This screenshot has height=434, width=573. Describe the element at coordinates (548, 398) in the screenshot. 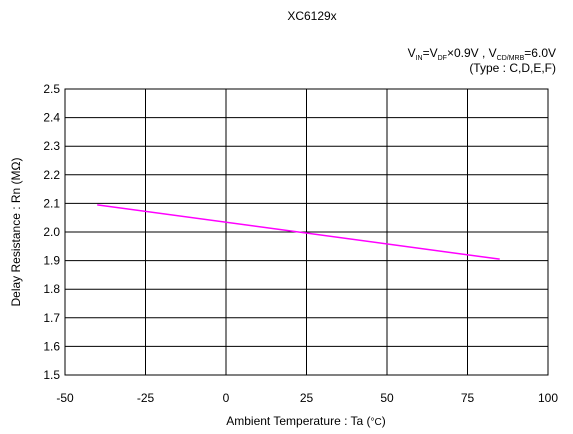

I see `x-tick-label: 100` at that location.